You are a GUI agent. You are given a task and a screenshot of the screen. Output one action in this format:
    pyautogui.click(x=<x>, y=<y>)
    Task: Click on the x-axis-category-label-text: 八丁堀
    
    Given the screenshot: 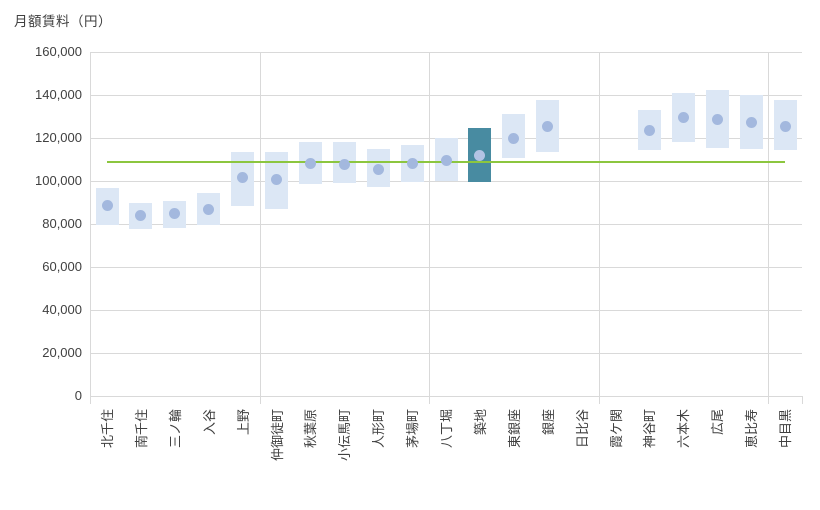 What is the action you would take?
    pyautogui.click(x=446, y=429)
    